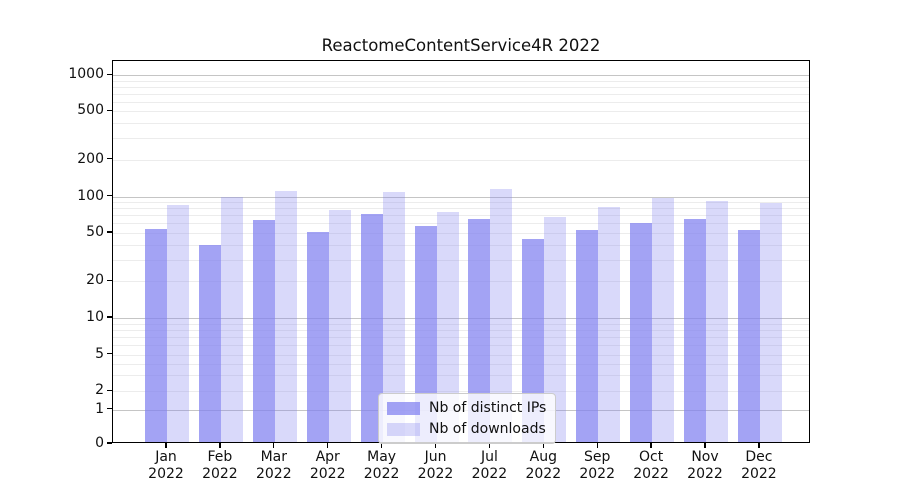  Describe the element at coordinates (488, 408) in the screenshot. I see `legend-label: Nb of distinct IPs` at that location.